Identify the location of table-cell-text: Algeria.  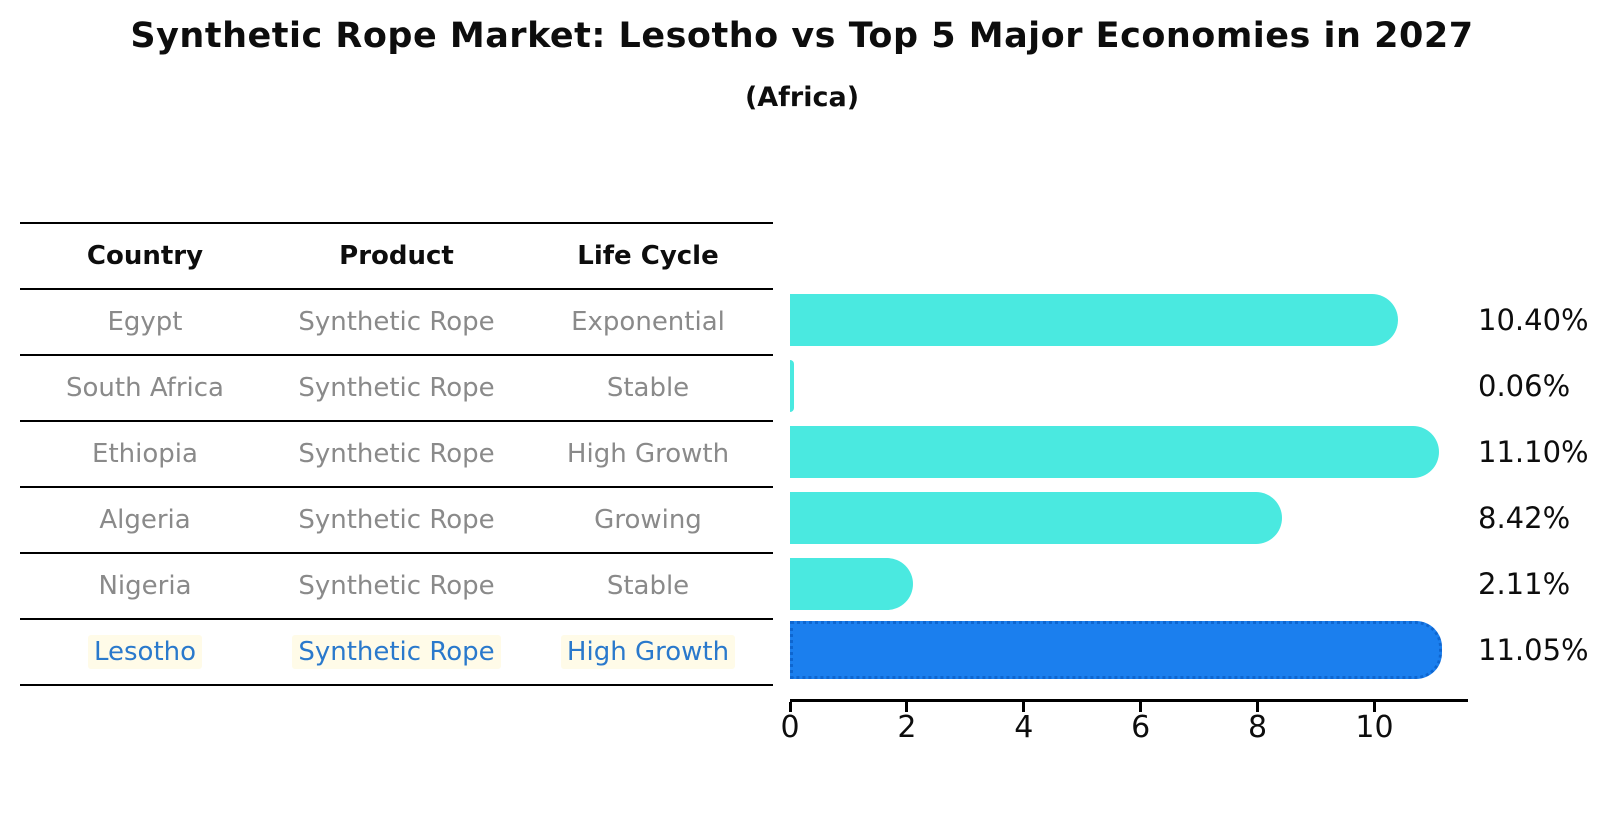
(145, 520).